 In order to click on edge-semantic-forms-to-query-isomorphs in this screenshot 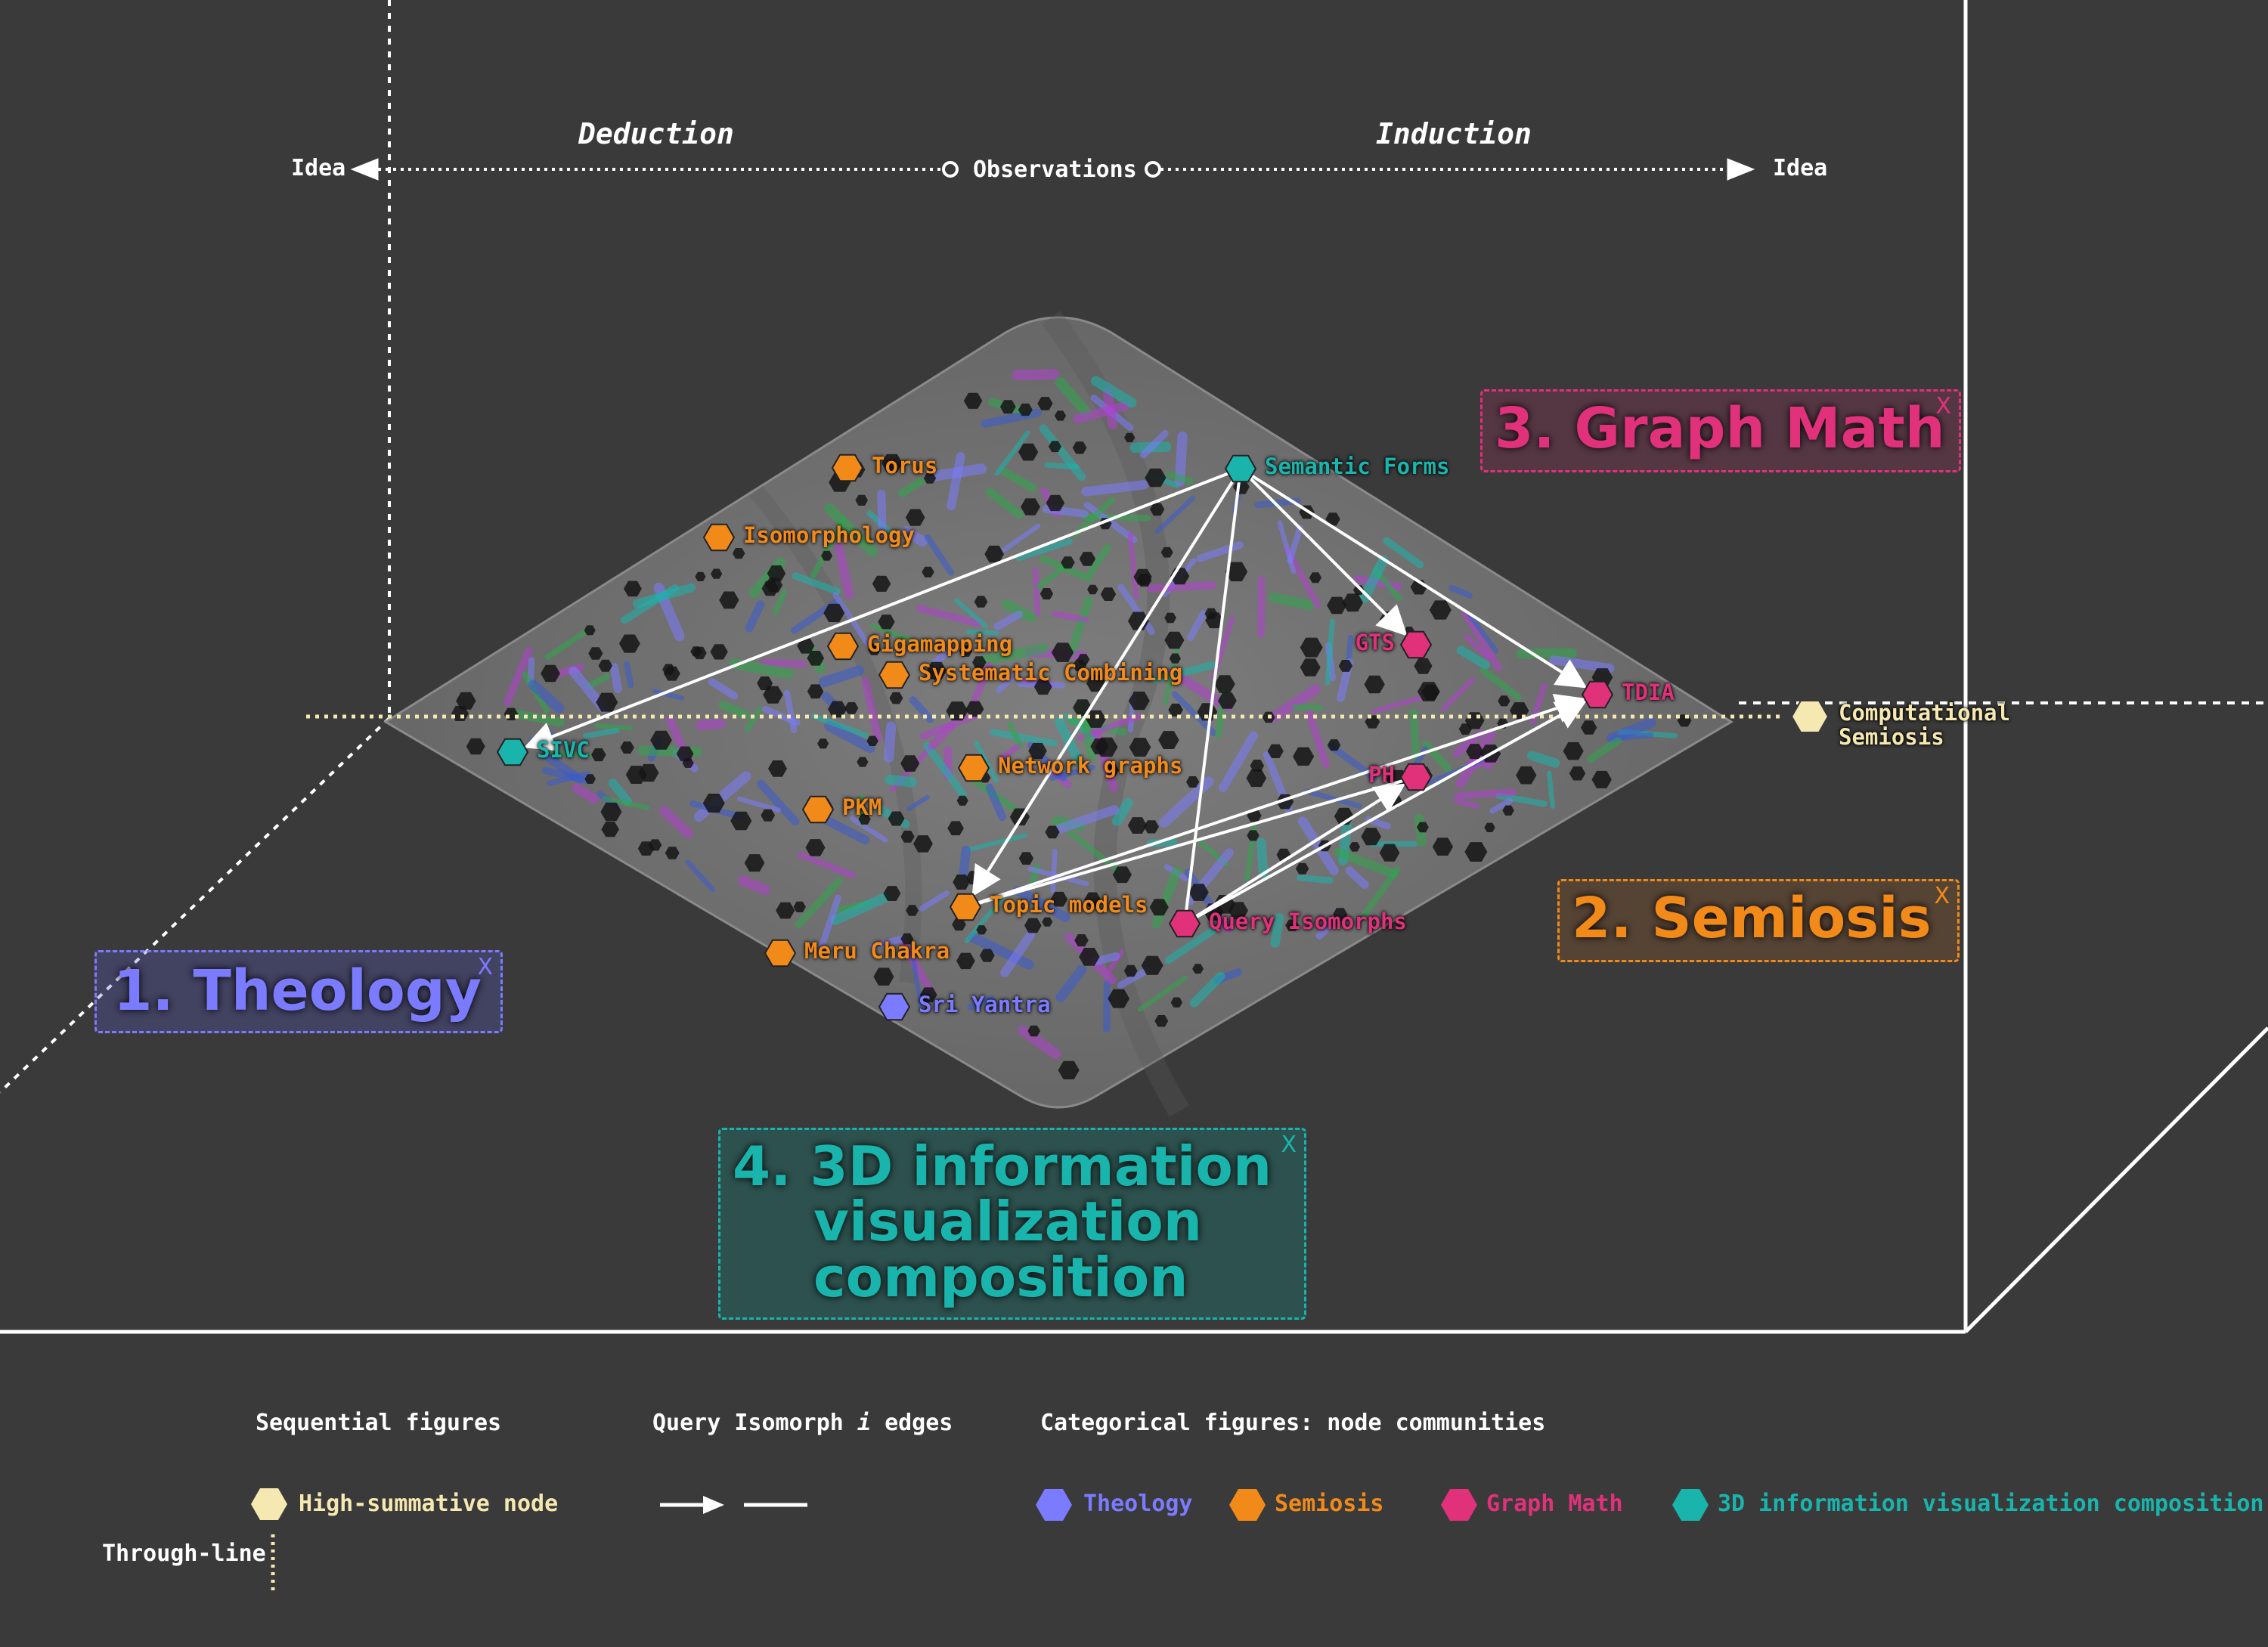, I will do `click(1213, 690)`.